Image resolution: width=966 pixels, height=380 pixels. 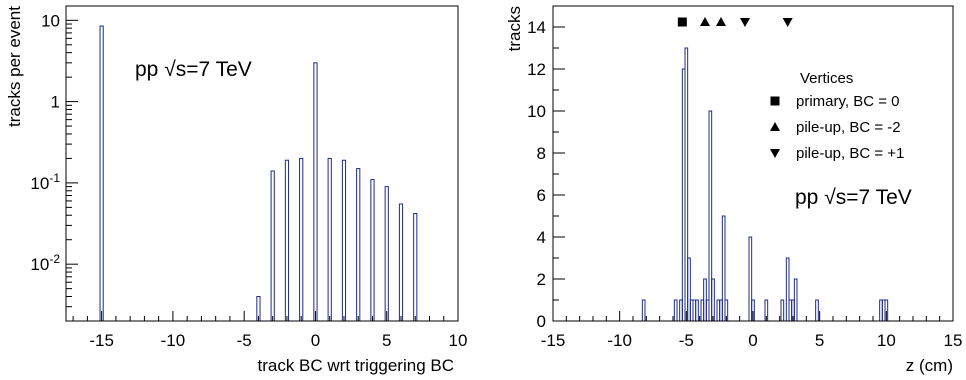 I want to click on legend-entry-label: pile-up, BC = +1, so click(x=850, y=153).